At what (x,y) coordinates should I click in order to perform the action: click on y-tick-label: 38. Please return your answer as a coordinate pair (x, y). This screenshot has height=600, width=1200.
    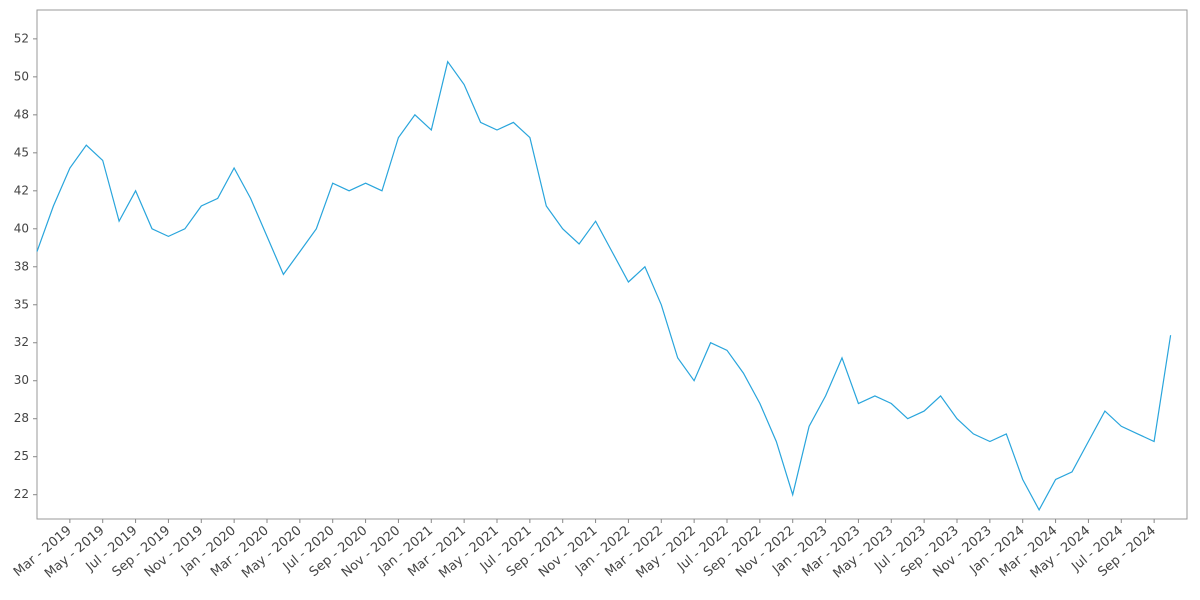
    Looking at the image, I should click on (21, 266).